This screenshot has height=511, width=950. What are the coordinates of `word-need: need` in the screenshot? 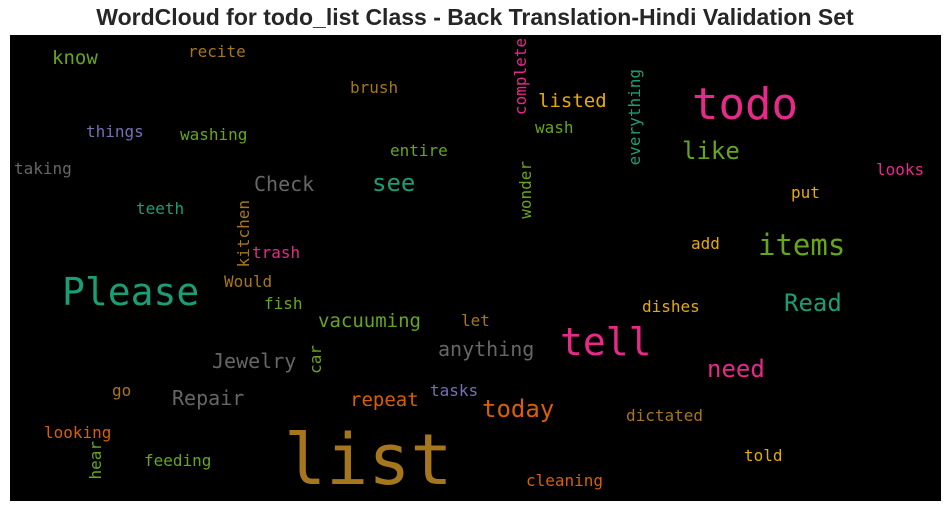 It's located at (736, 369).